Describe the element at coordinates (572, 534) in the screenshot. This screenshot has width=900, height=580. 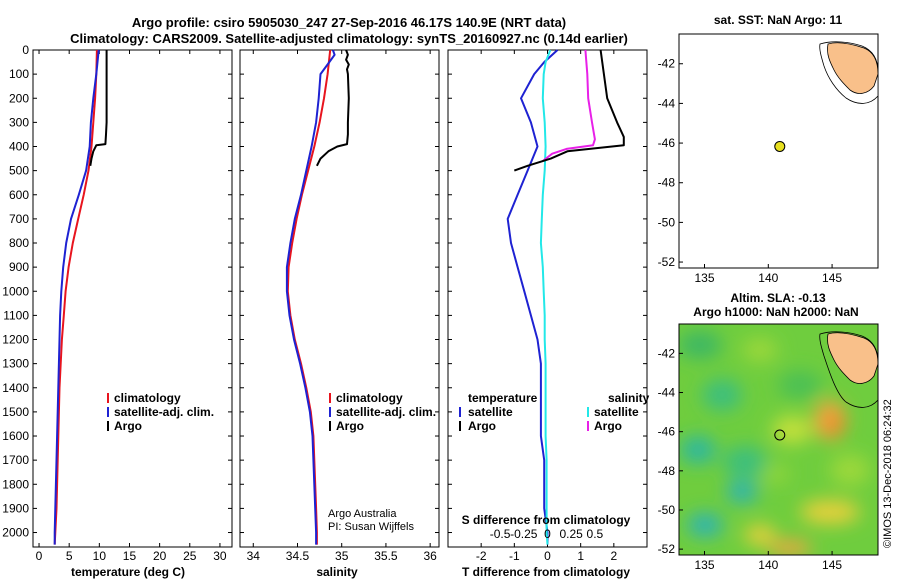
I see `s-tick-label: 0.25` at that location.